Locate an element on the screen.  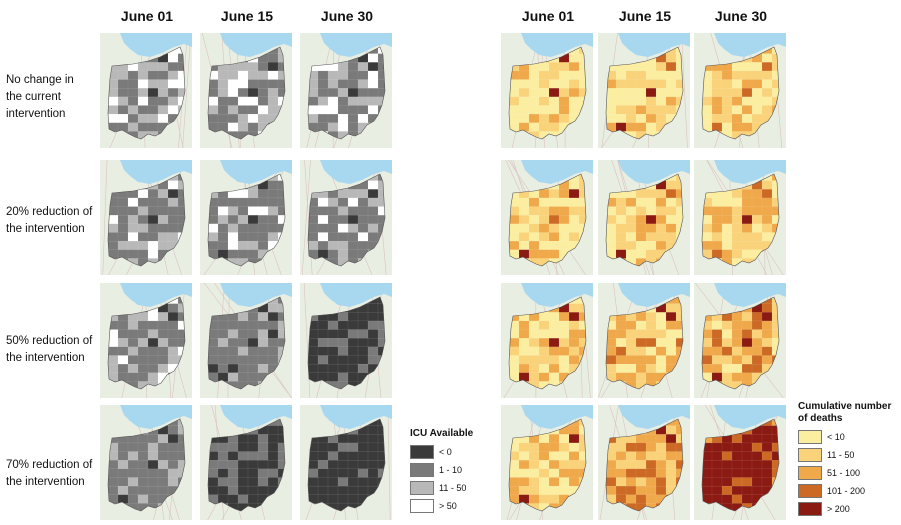
icu-legend-item: > 50 is located at coordinates (441, 506).